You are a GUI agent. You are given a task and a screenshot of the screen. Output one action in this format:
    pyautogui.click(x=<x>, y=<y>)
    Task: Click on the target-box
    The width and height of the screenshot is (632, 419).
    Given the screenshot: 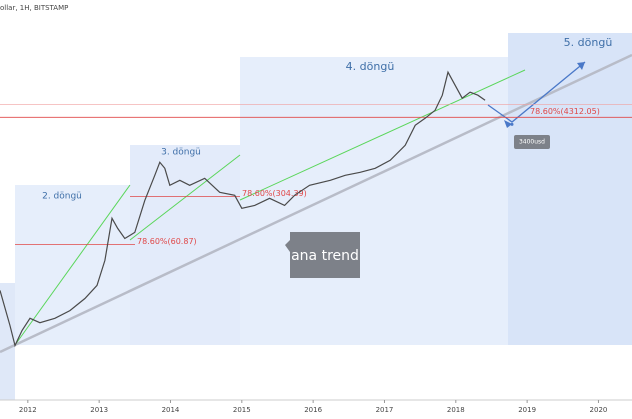 What is the action you would take?
    pyautogui.click(x=532, y=142)
    